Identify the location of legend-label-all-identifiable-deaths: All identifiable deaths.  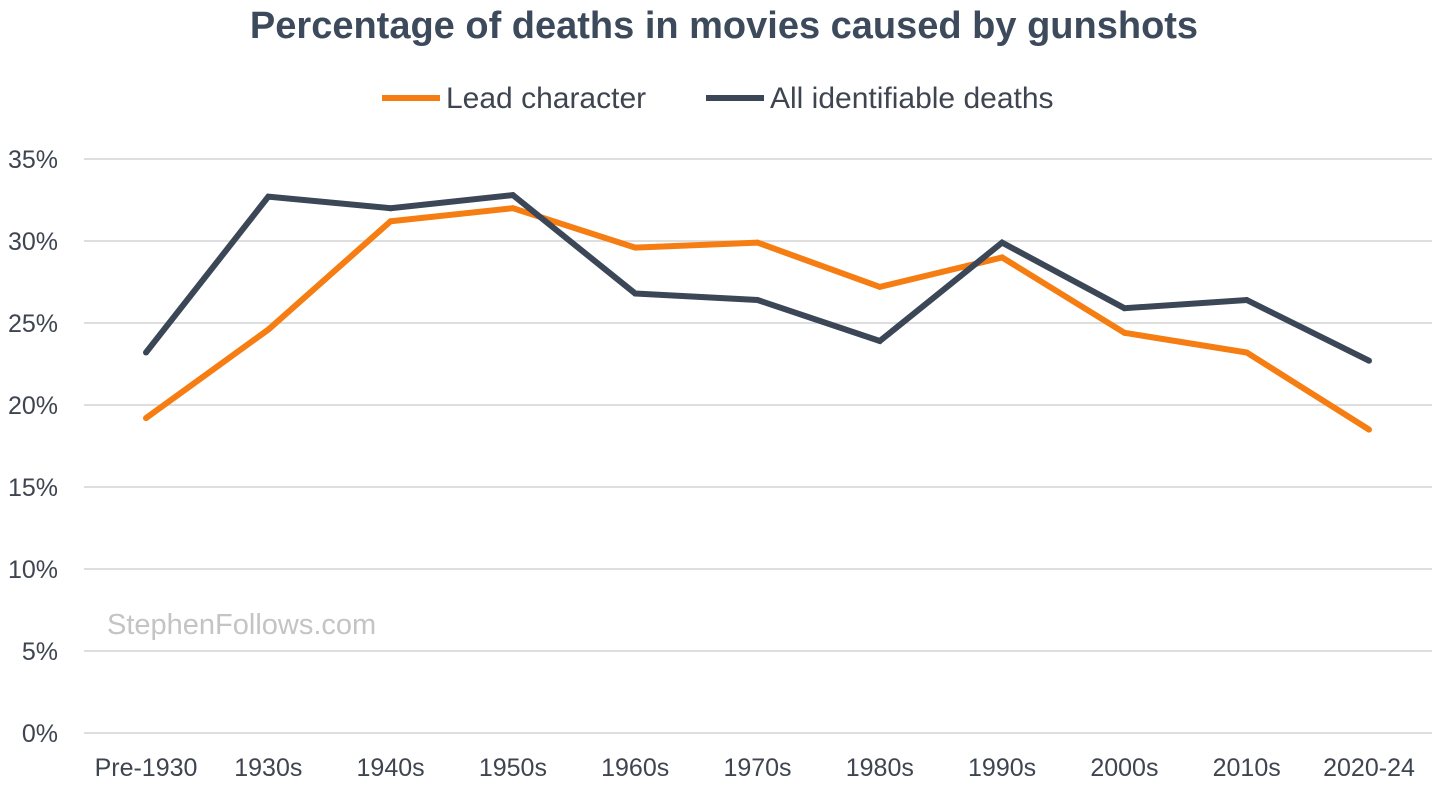
(912, 98).